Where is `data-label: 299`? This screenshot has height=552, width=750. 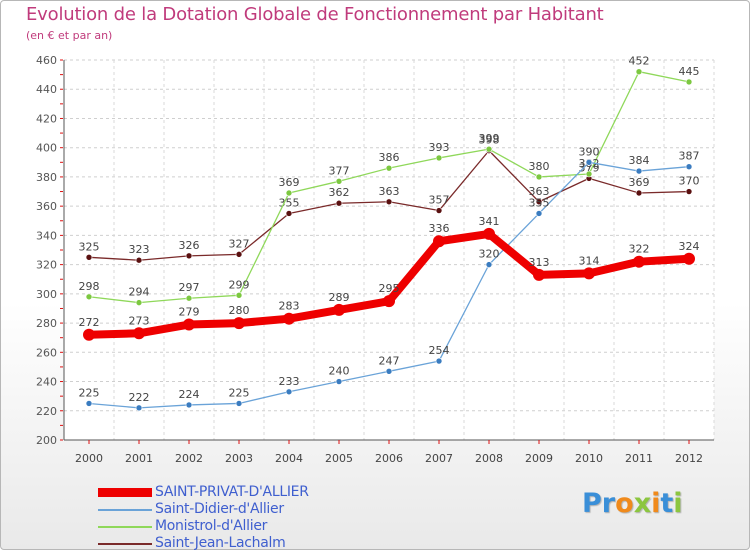 data-label: 299 is located at coordinates (239, 284).